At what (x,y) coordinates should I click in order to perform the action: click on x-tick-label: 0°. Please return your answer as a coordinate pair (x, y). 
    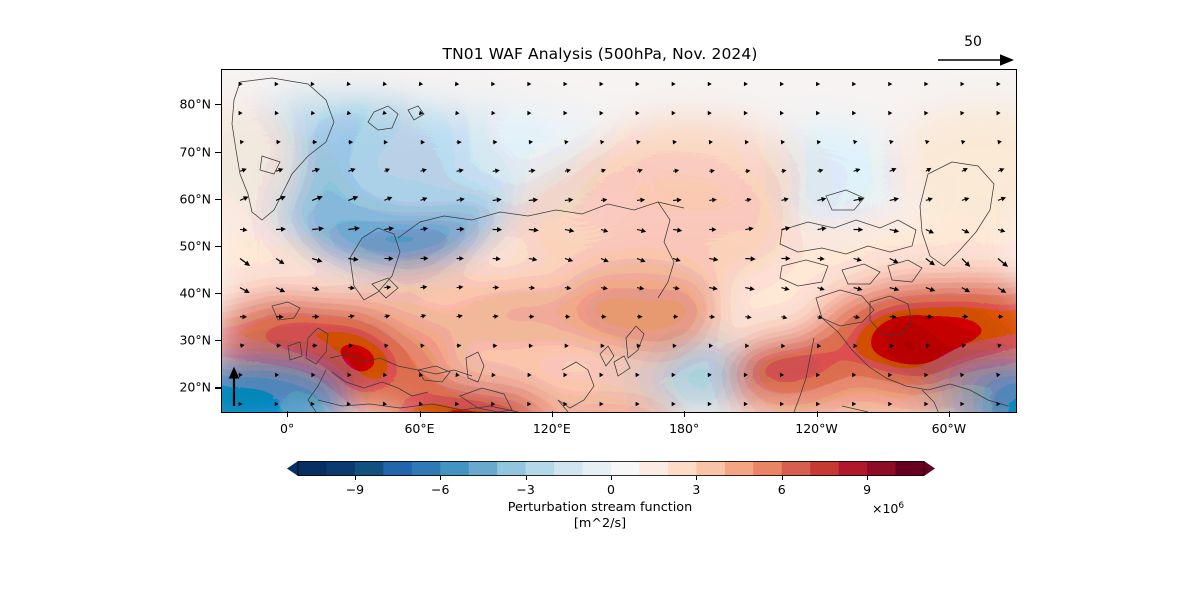
    Looking at the image, I should click on (287, 428).